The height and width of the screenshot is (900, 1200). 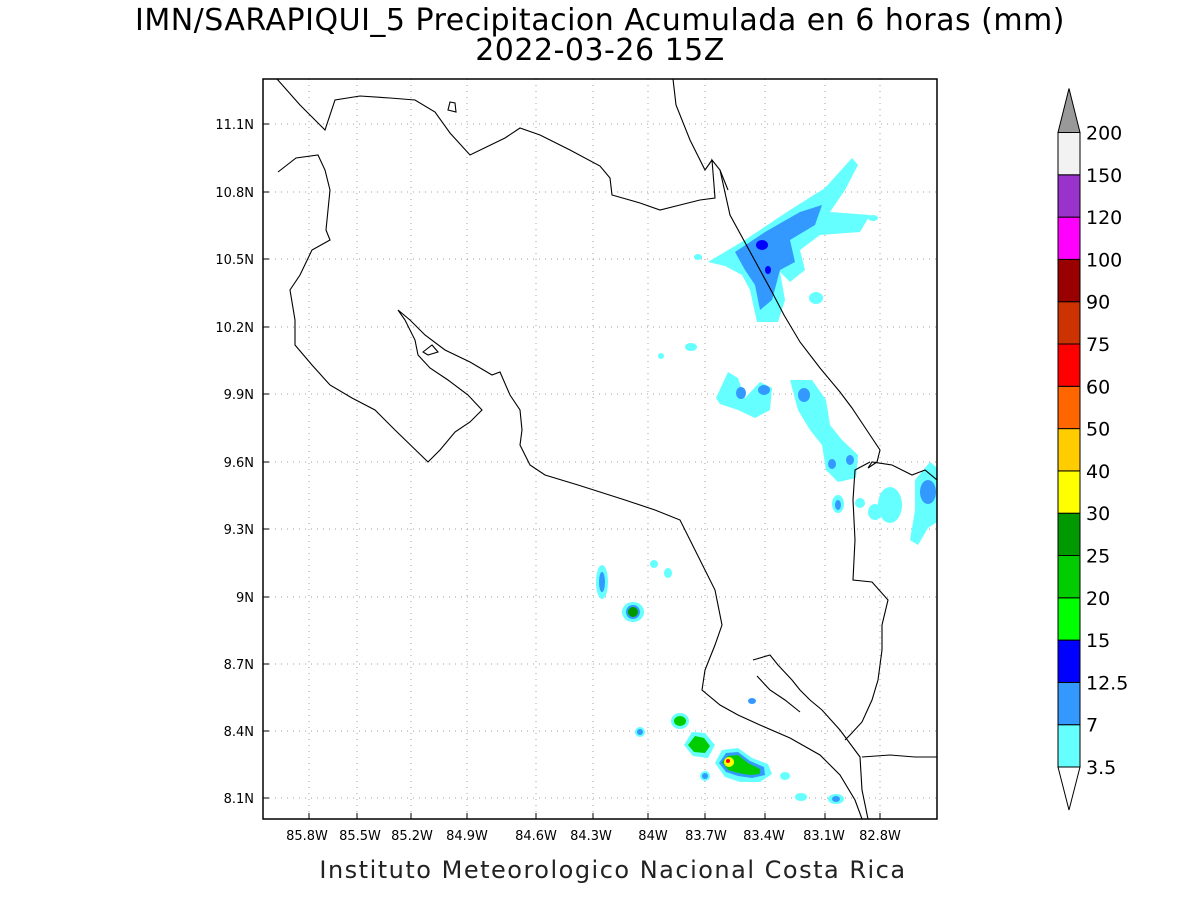 What do you see at coordinates (239, 799) in the screenshot?
I see `y-tick-label: 8.1N` at bounding box center [239, 799].